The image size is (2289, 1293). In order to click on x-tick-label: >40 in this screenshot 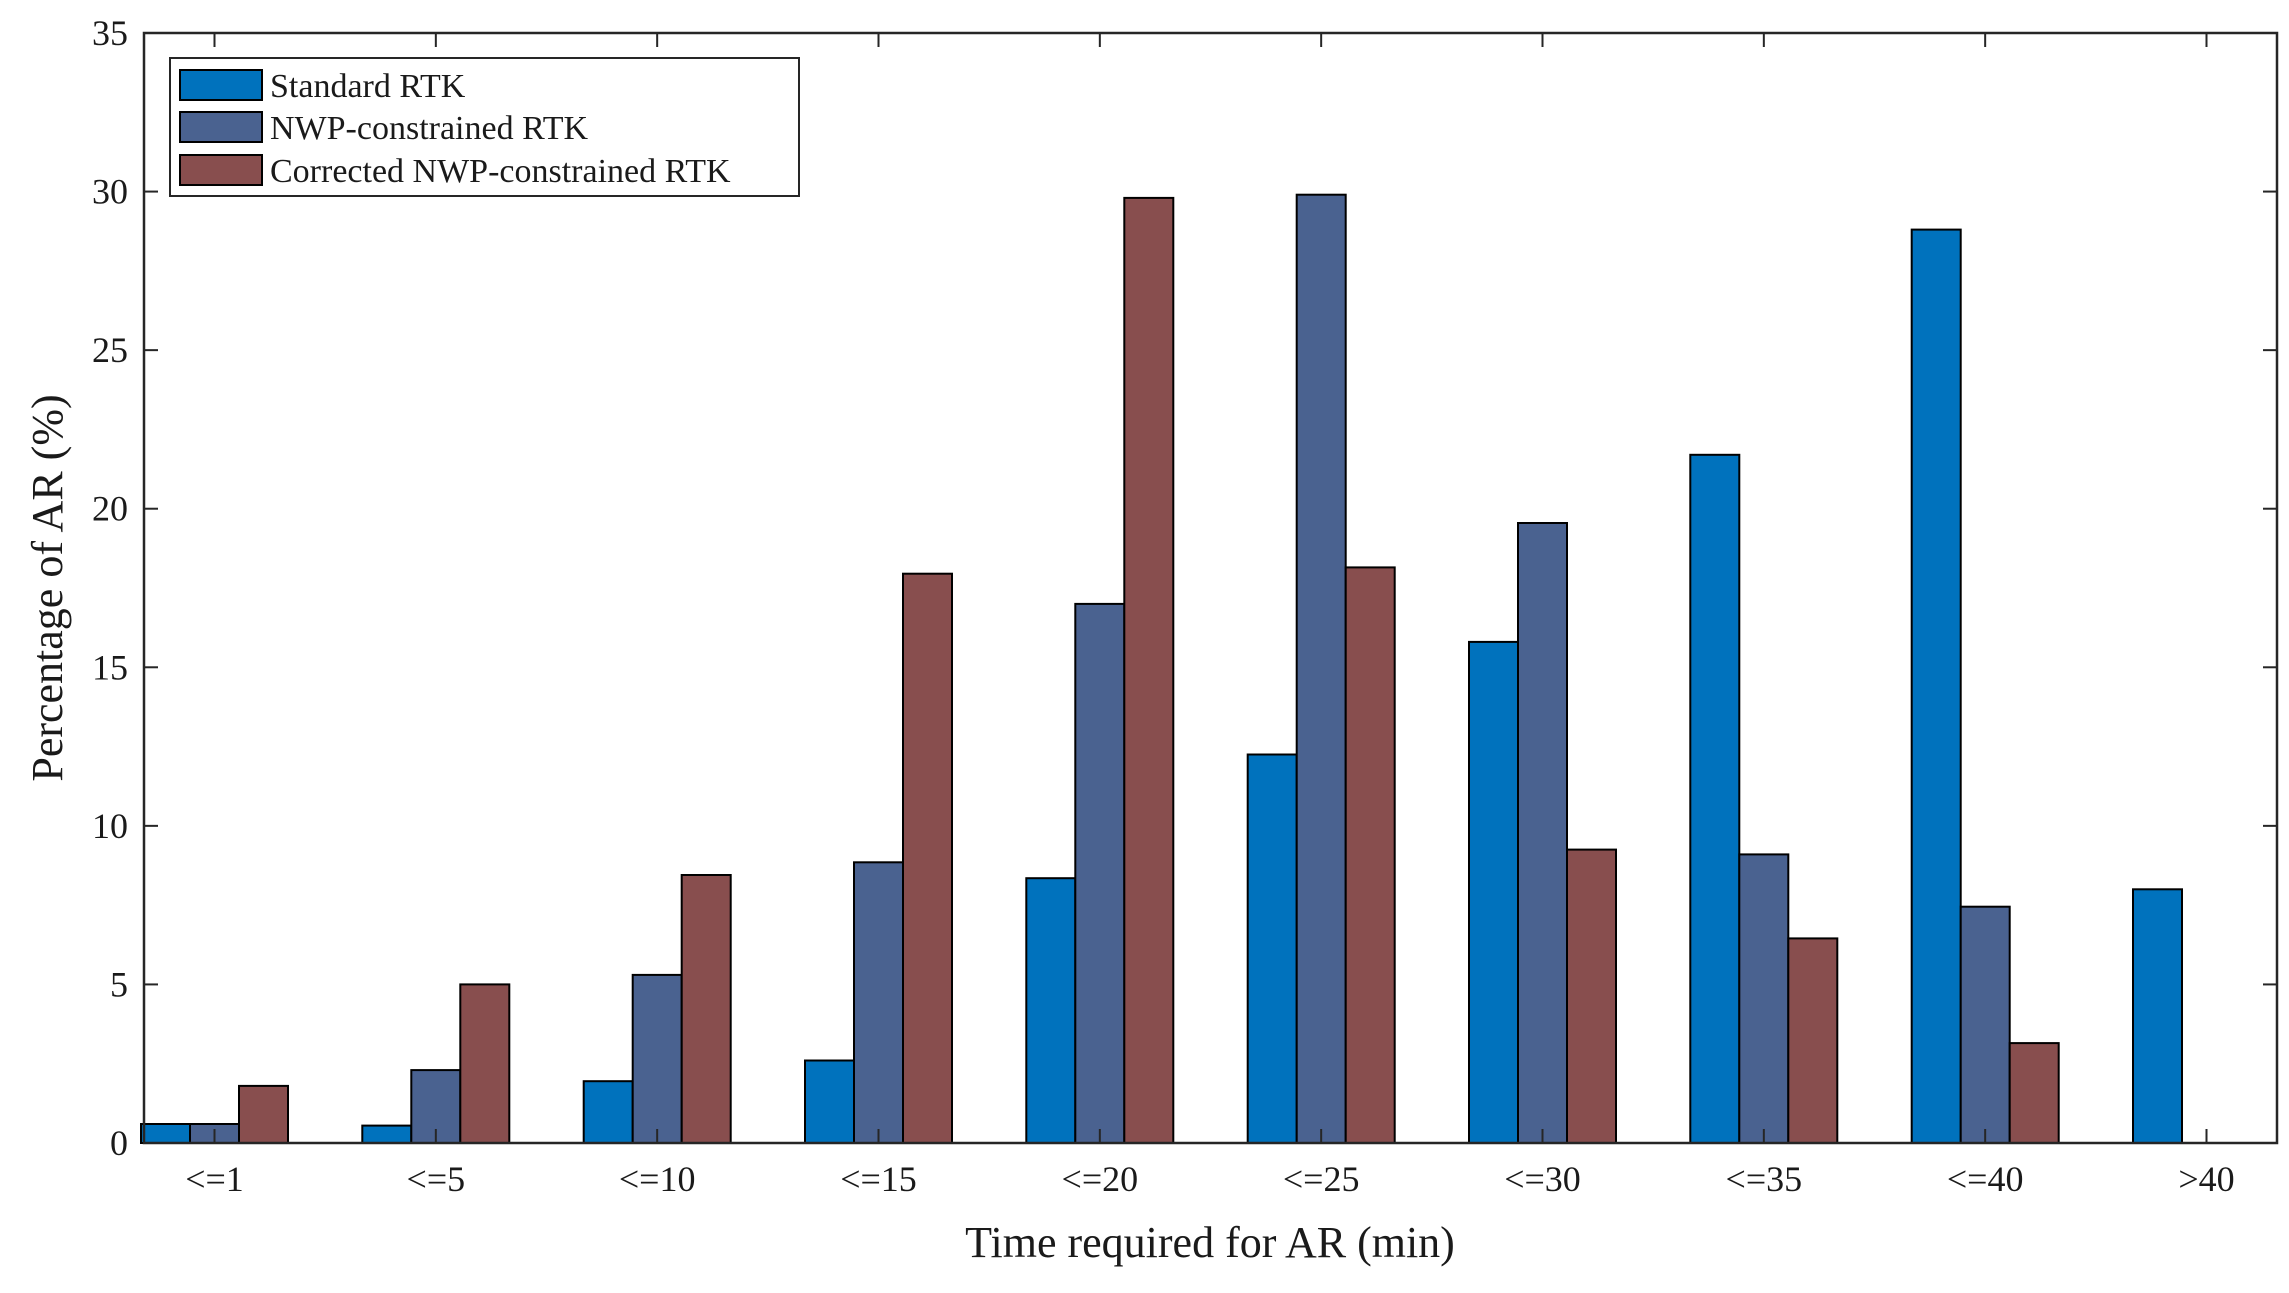, I will do `click(2206, 1179)`.